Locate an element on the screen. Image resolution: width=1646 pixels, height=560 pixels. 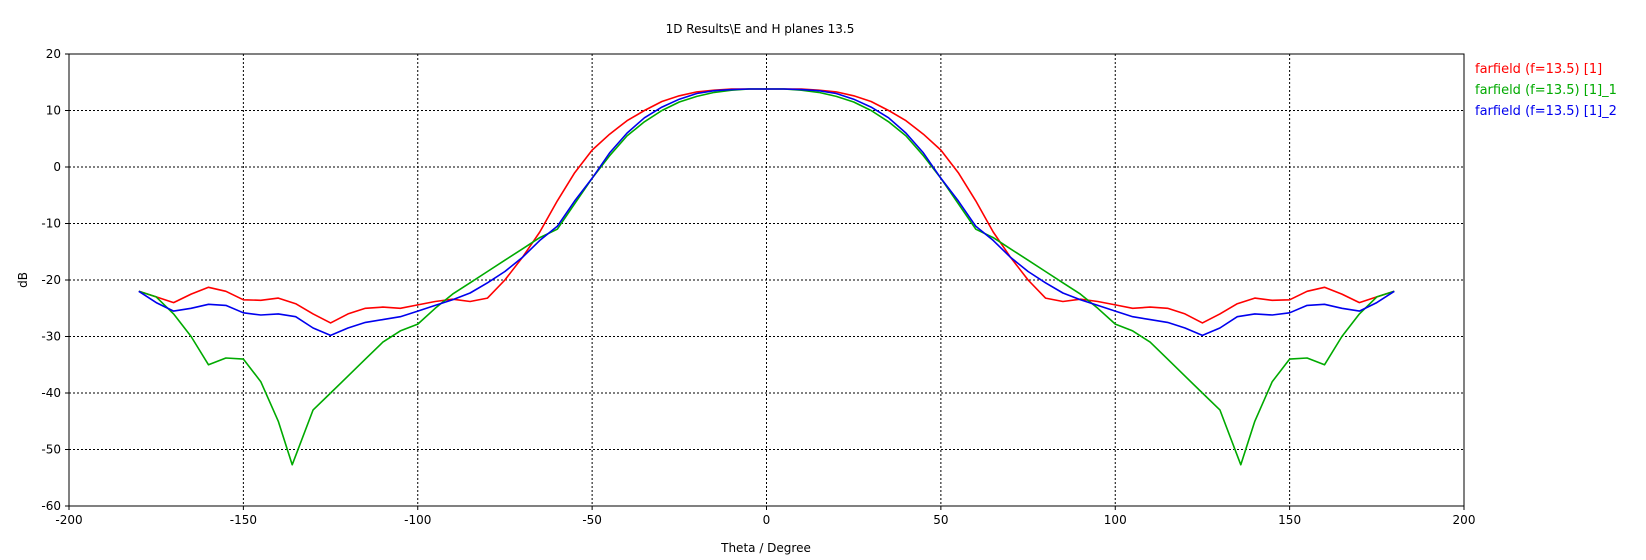
y-tick-label: -40 is located at coordinates (51, 393).